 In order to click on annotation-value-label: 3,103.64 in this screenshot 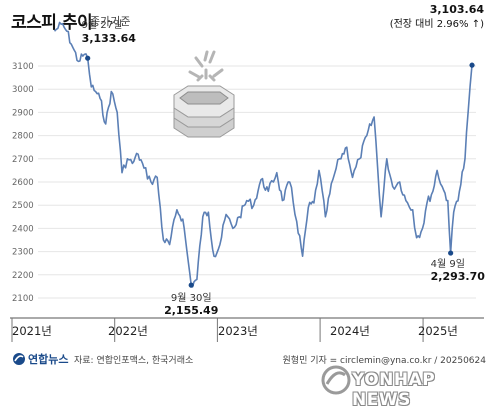, I will do `click(457, 9)`.